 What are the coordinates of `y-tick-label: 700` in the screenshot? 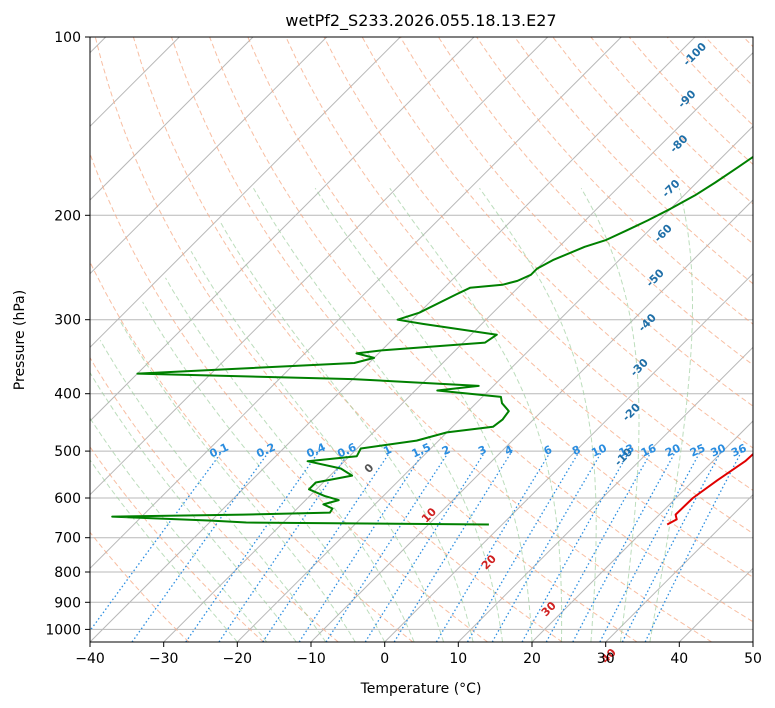 It's located at (67, 539).